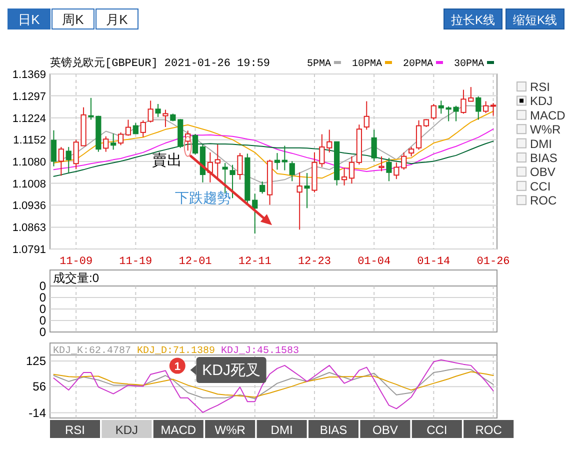 Image resolution: width=569 pixels, height=449 pixels. What do you see at coordinates (29, 140) in the screenshot?
I see `y-tick-label: 1.1152` at bounding box center [29, 140].